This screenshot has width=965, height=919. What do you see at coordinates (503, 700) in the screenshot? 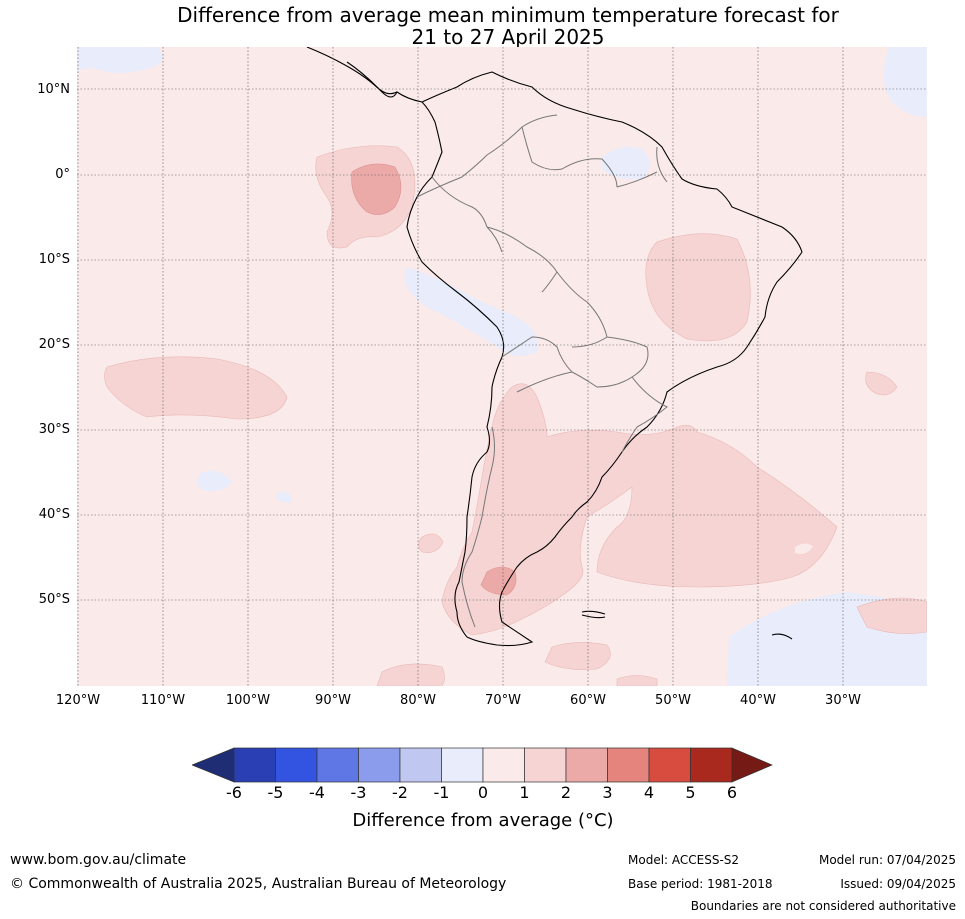
I see `lon-label-70w: 70°W` at bounding box center [503, 700].